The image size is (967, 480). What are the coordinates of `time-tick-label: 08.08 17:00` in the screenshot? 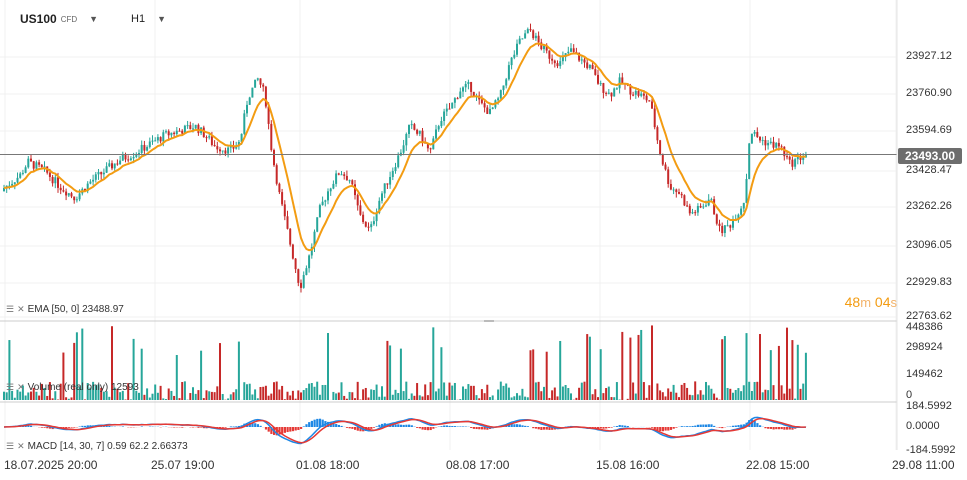 It's located at (478, 465).